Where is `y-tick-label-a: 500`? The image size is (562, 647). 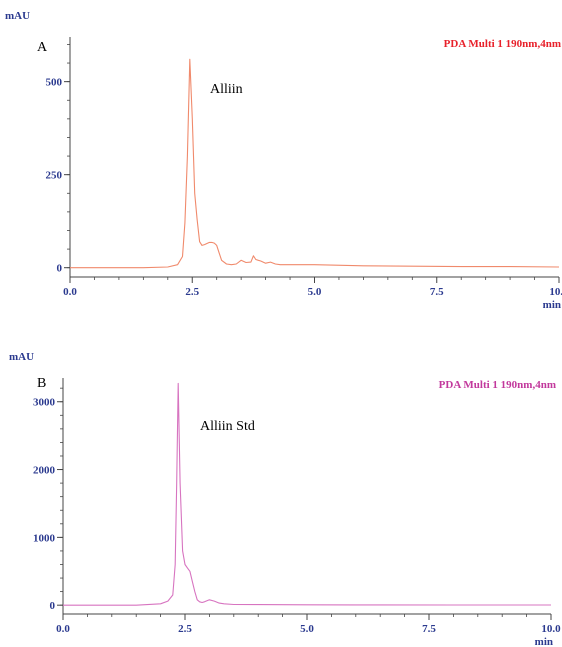 y-tick-label-a: 500 is located at coordinates (54, 83).